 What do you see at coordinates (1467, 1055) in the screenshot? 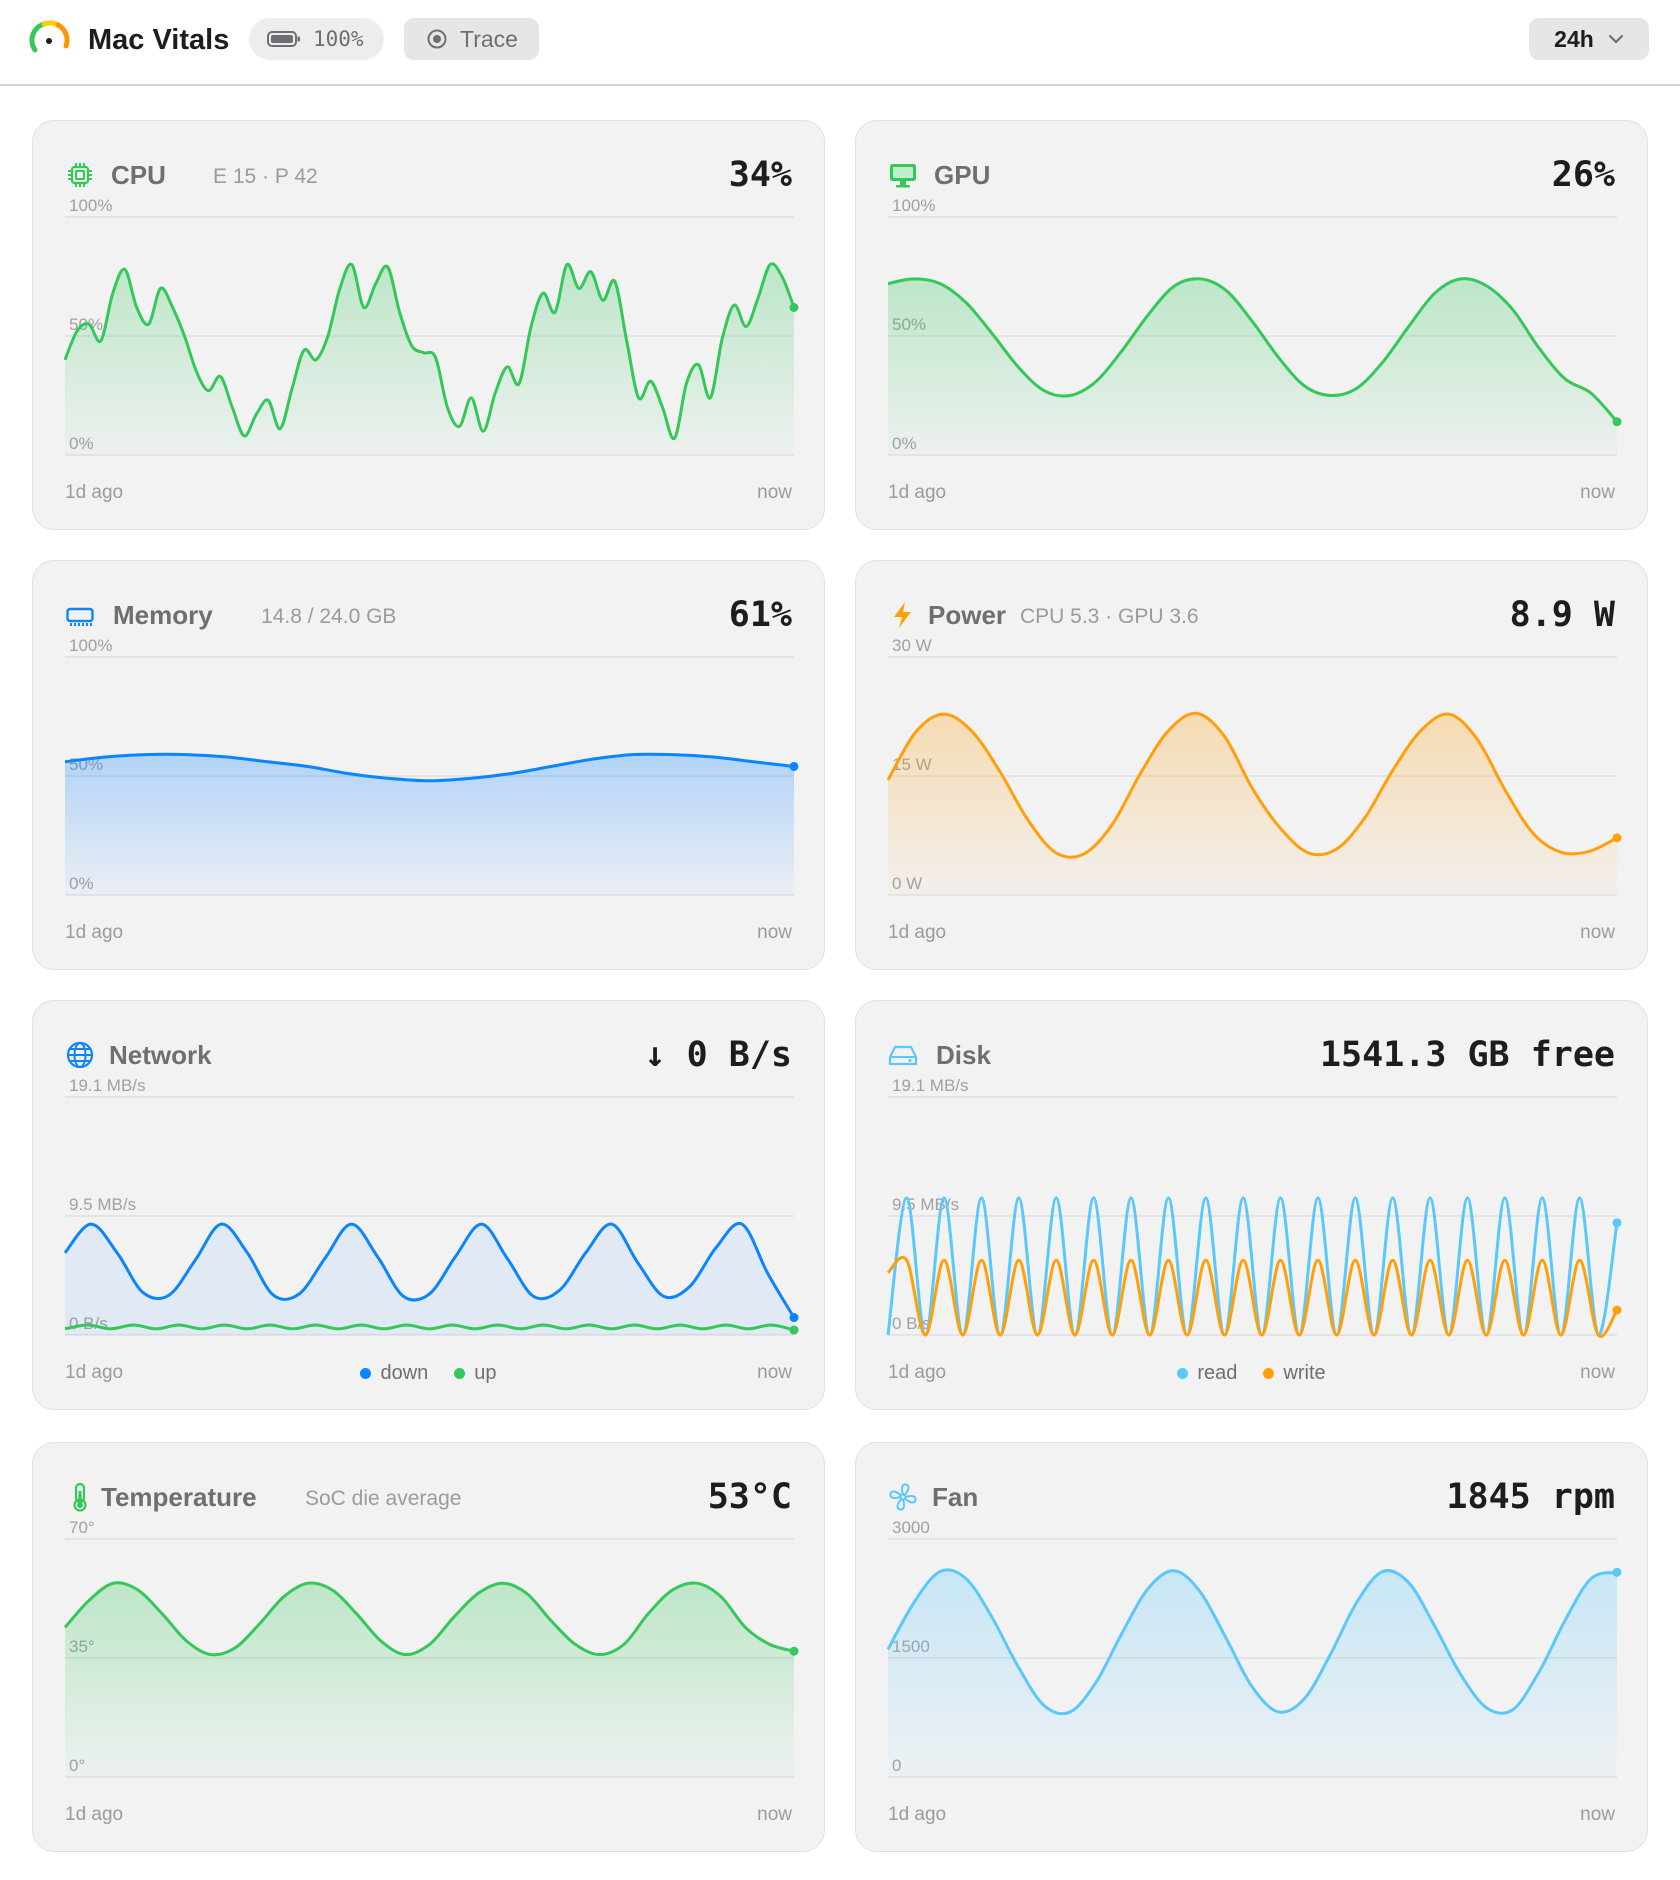
I see `card-value: 1541.3 GB free` at bounding box center [1467, 1055].